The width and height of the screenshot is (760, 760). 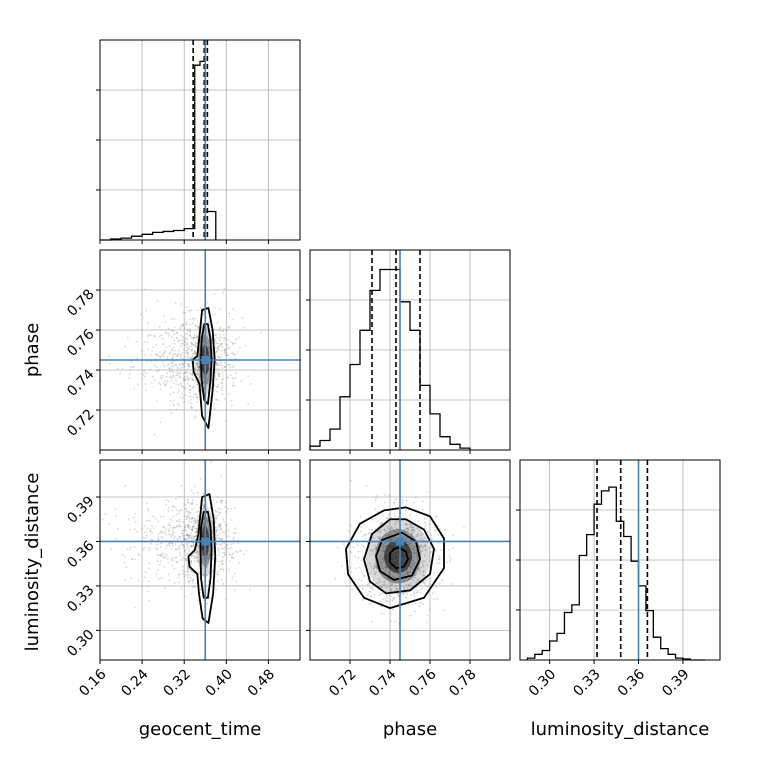 I want to click on xtick-label: 0.24, so click(x=134, y=682).